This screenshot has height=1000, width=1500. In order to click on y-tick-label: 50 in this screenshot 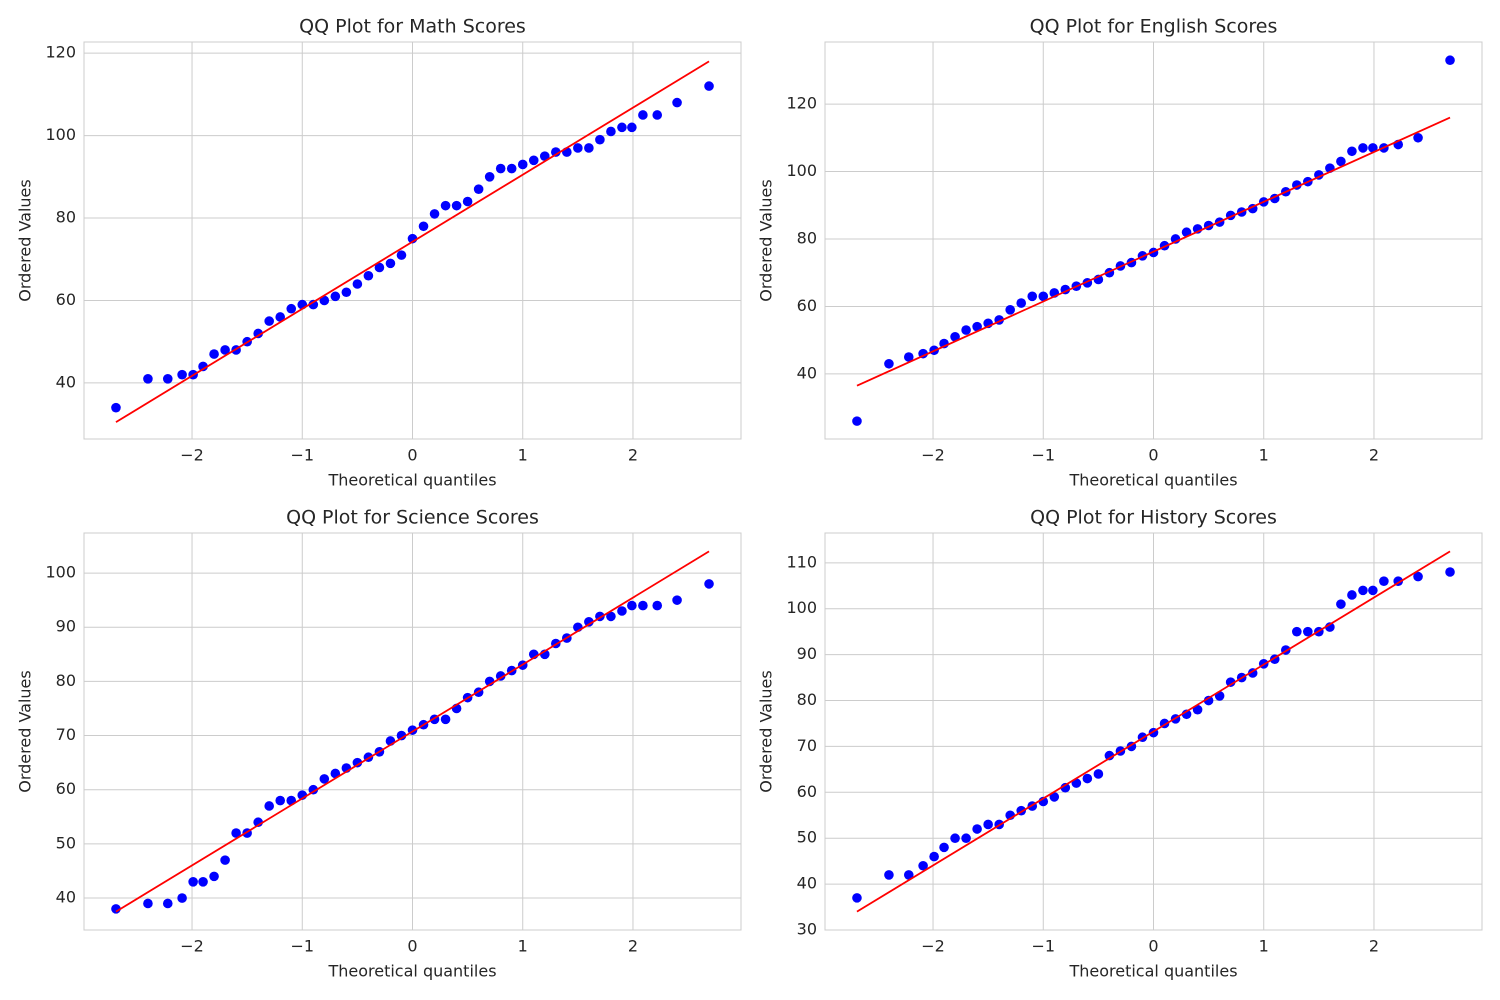, I will do `click(66, 842)`.